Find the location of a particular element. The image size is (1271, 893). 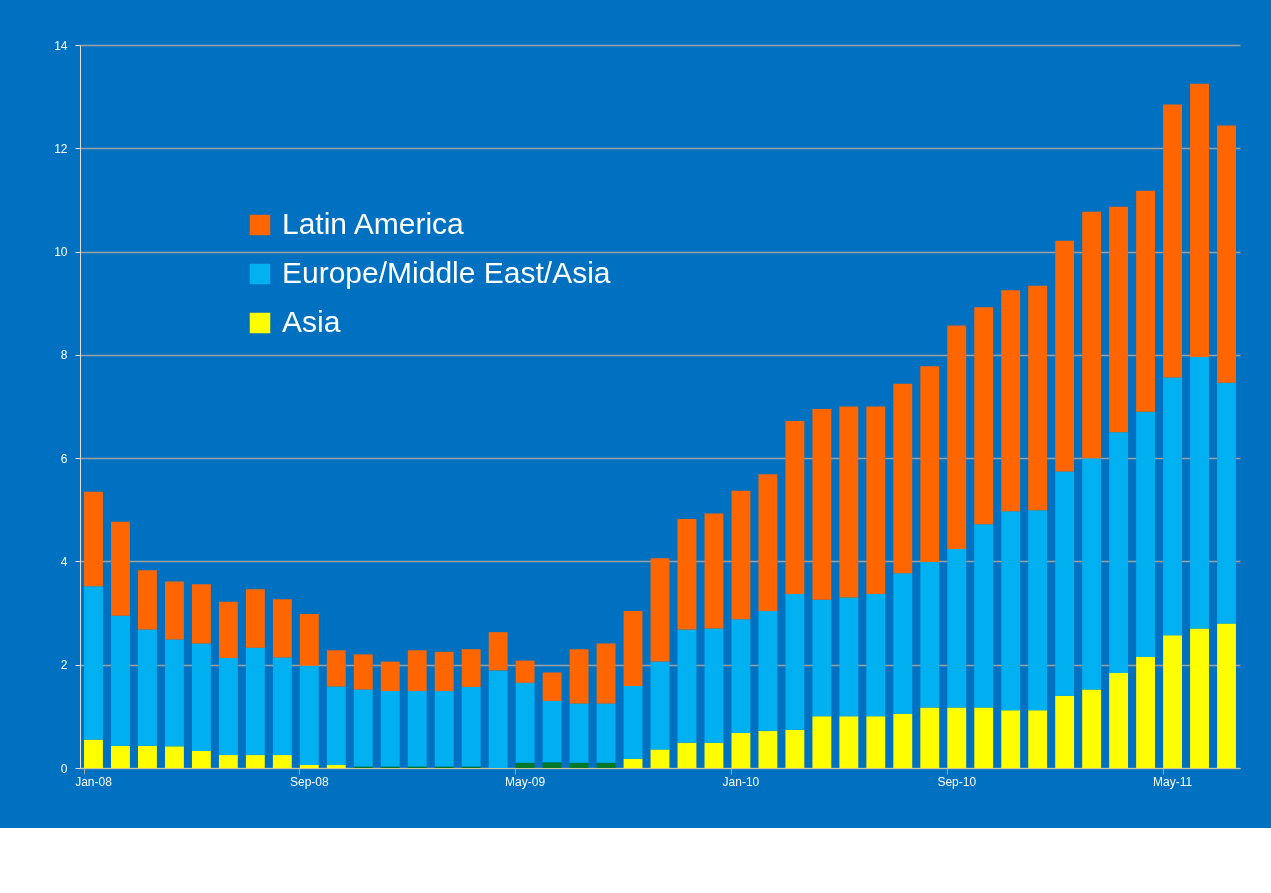

y-tick-label: 10 is located at coordinates (61, 252).